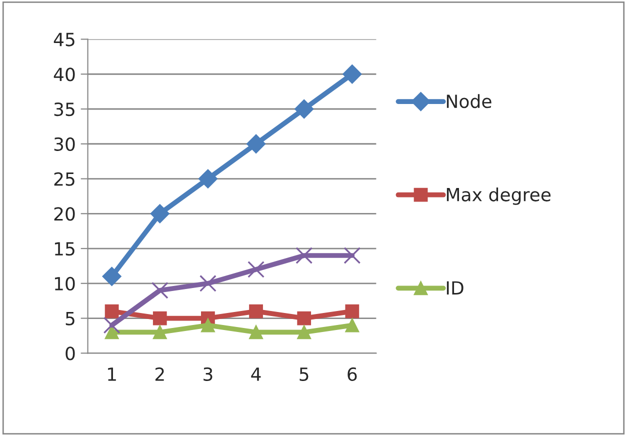 The image size is (627, 436). I want to click on y-tick-label: 15, so click(64, 249).